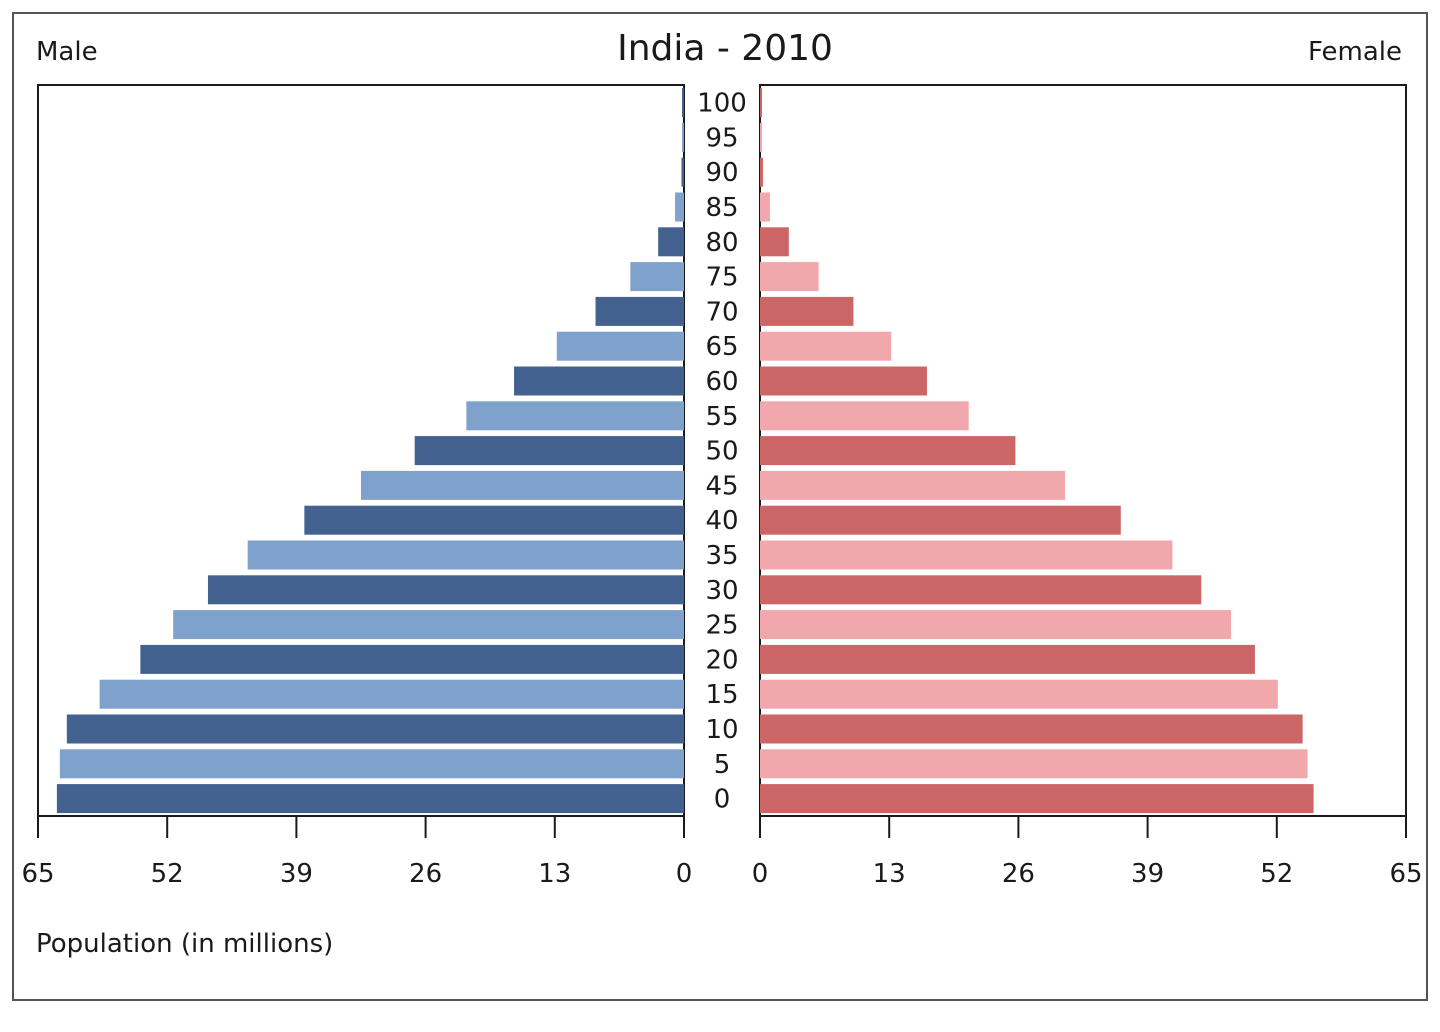 The height and width of the screenshot is (1032, 1440). What do you see at coordinates (721, 486) in the screenshot?
I see `age-label-45: 45` at bounding box center [721, 486].